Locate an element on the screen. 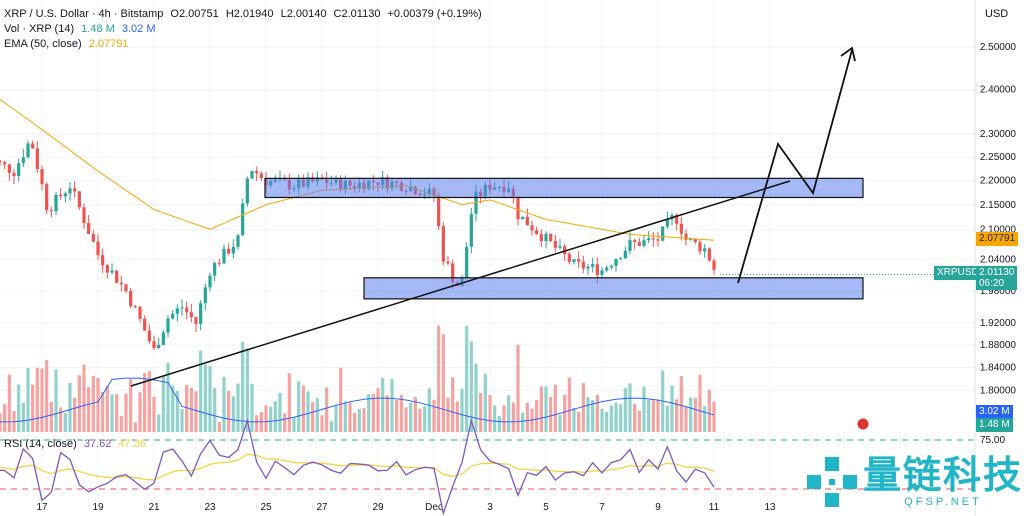 This screenshot has width=1024, height=516. ohlc-change: +0.00379 (+0.19%) is located at coordinates (434, 14).